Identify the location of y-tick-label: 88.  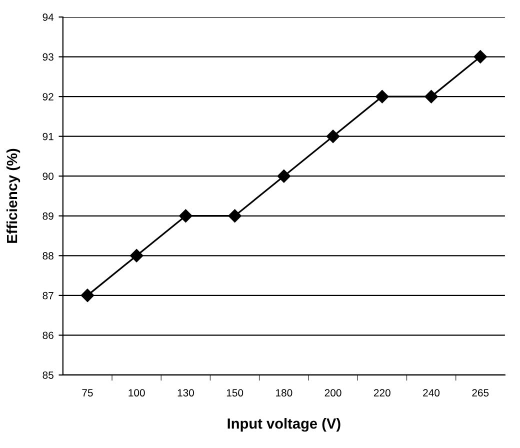
(48, 256).